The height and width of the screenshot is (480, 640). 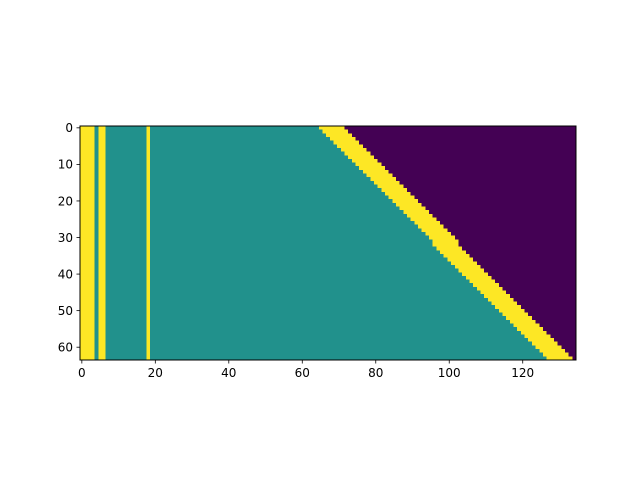 I want to click on x-tick-label: 20, so click(x=155, y=373).